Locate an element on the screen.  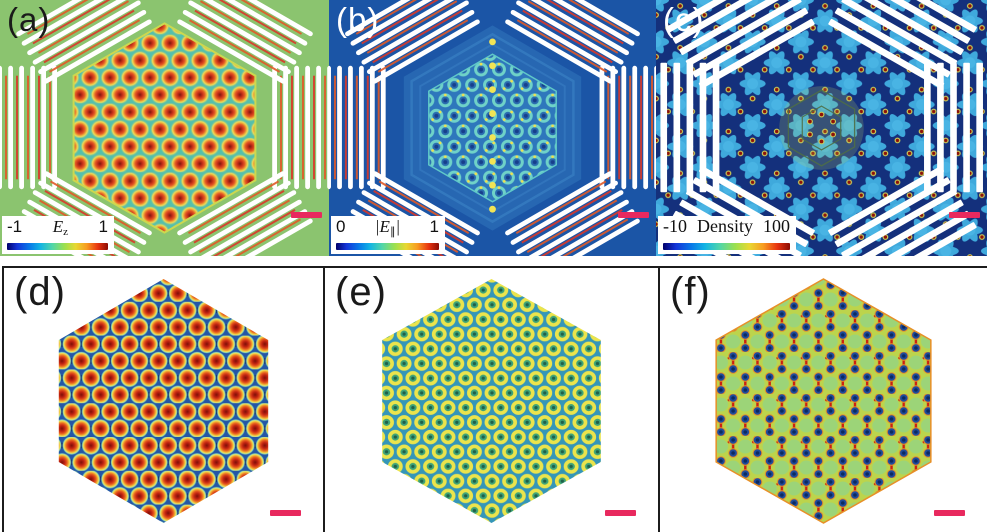
colorbar-b-text: 0 |E∥| 1 is located at coordinates (387, 229).